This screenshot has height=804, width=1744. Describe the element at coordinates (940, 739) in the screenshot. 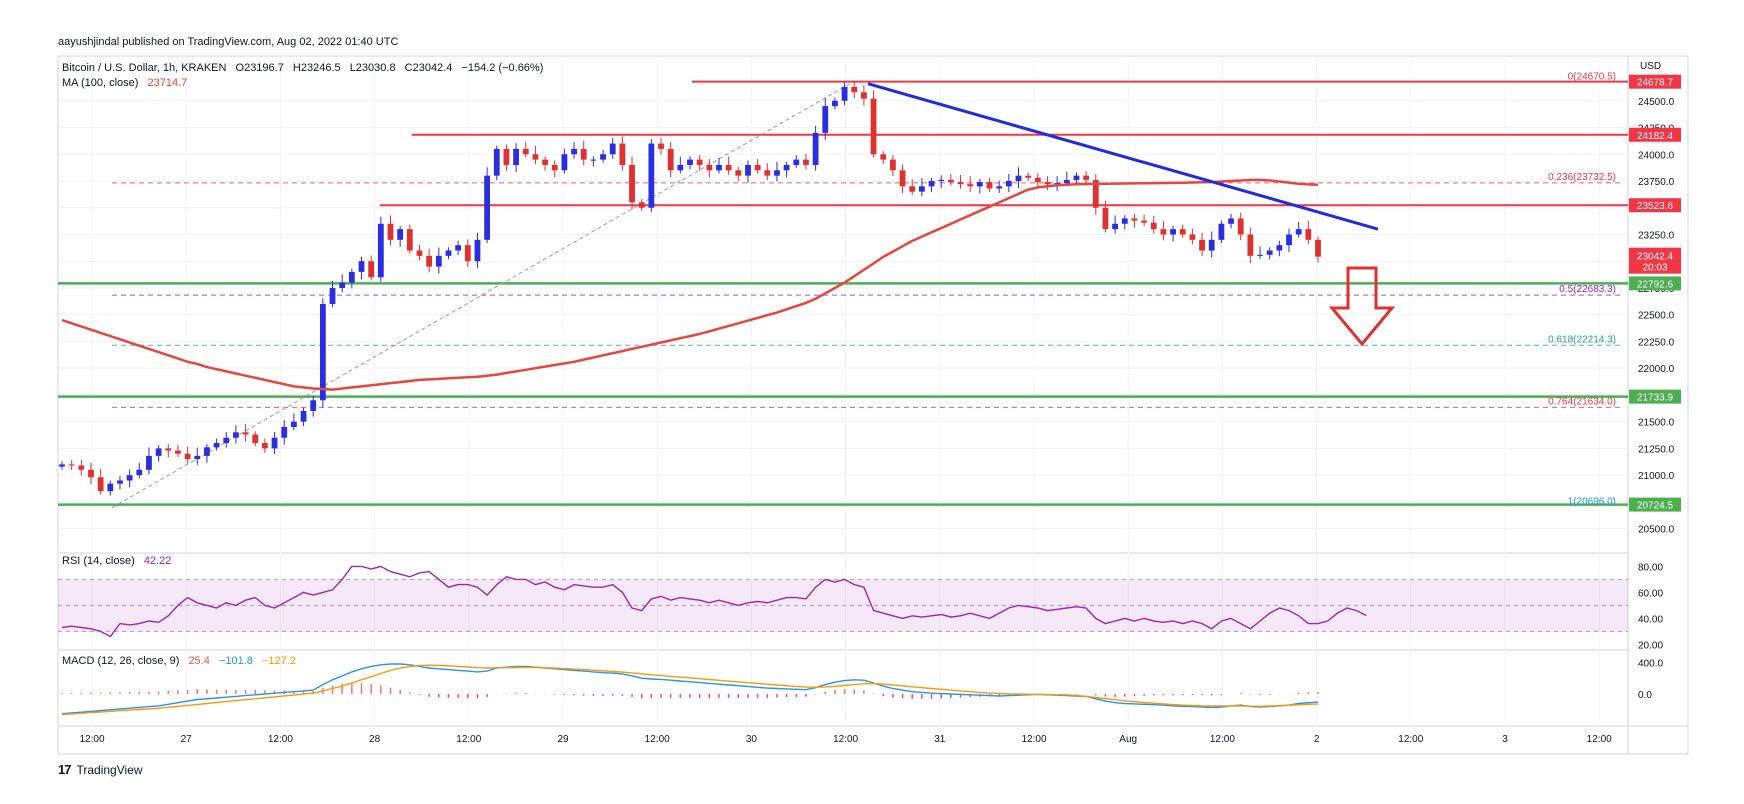

I see `time-tick-label: 31` at that location.